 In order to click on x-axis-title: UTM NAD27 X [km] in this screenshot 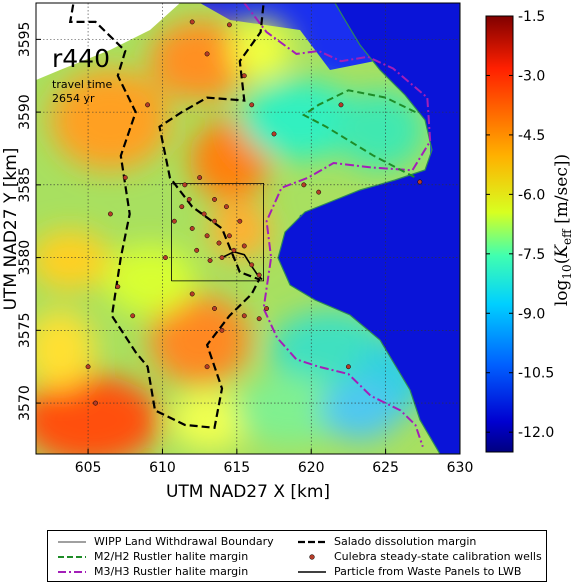, I will do `click(248, 492)`.